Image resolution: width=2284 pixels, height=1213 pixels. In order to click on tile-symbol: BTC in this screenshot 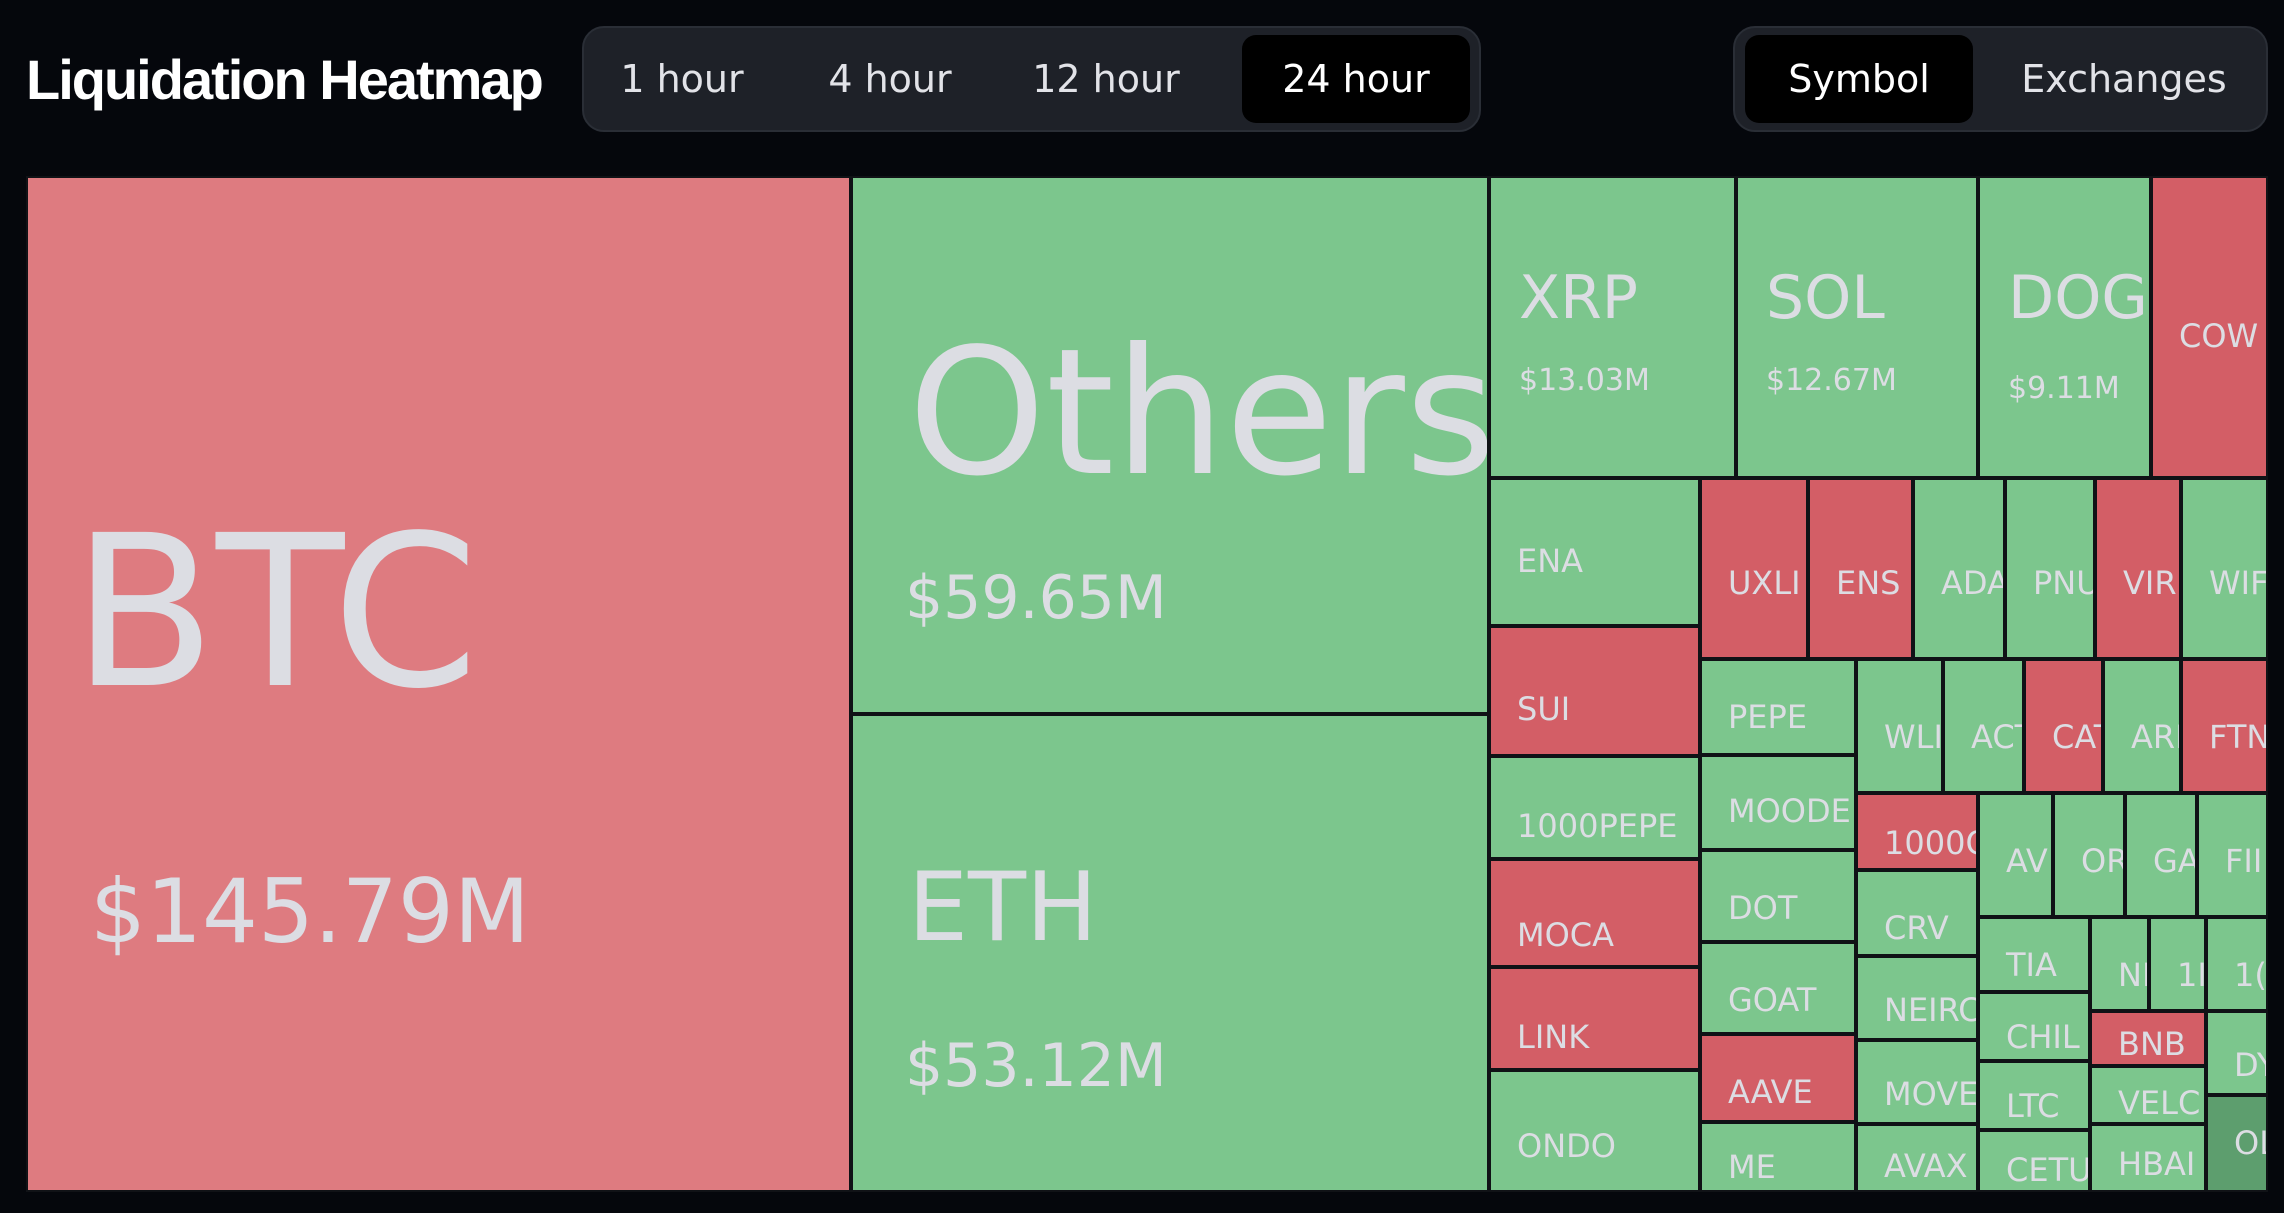, I will do `click(275, 612)`.